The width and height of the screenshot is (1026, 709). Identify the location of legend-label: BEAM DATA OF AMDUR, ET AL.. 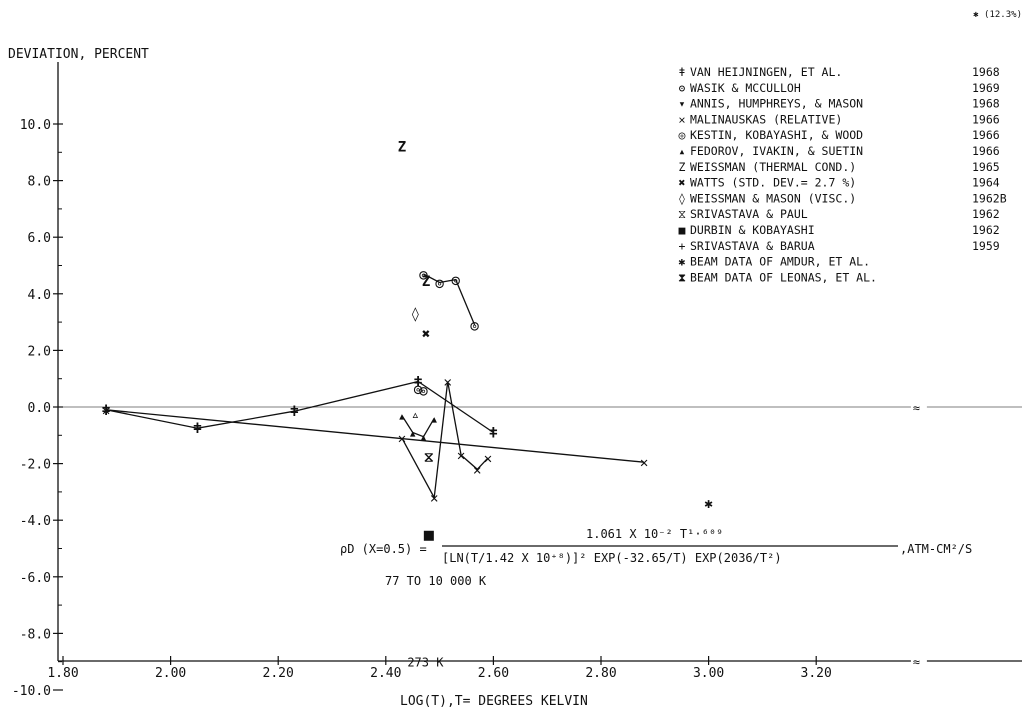
(780, 262).